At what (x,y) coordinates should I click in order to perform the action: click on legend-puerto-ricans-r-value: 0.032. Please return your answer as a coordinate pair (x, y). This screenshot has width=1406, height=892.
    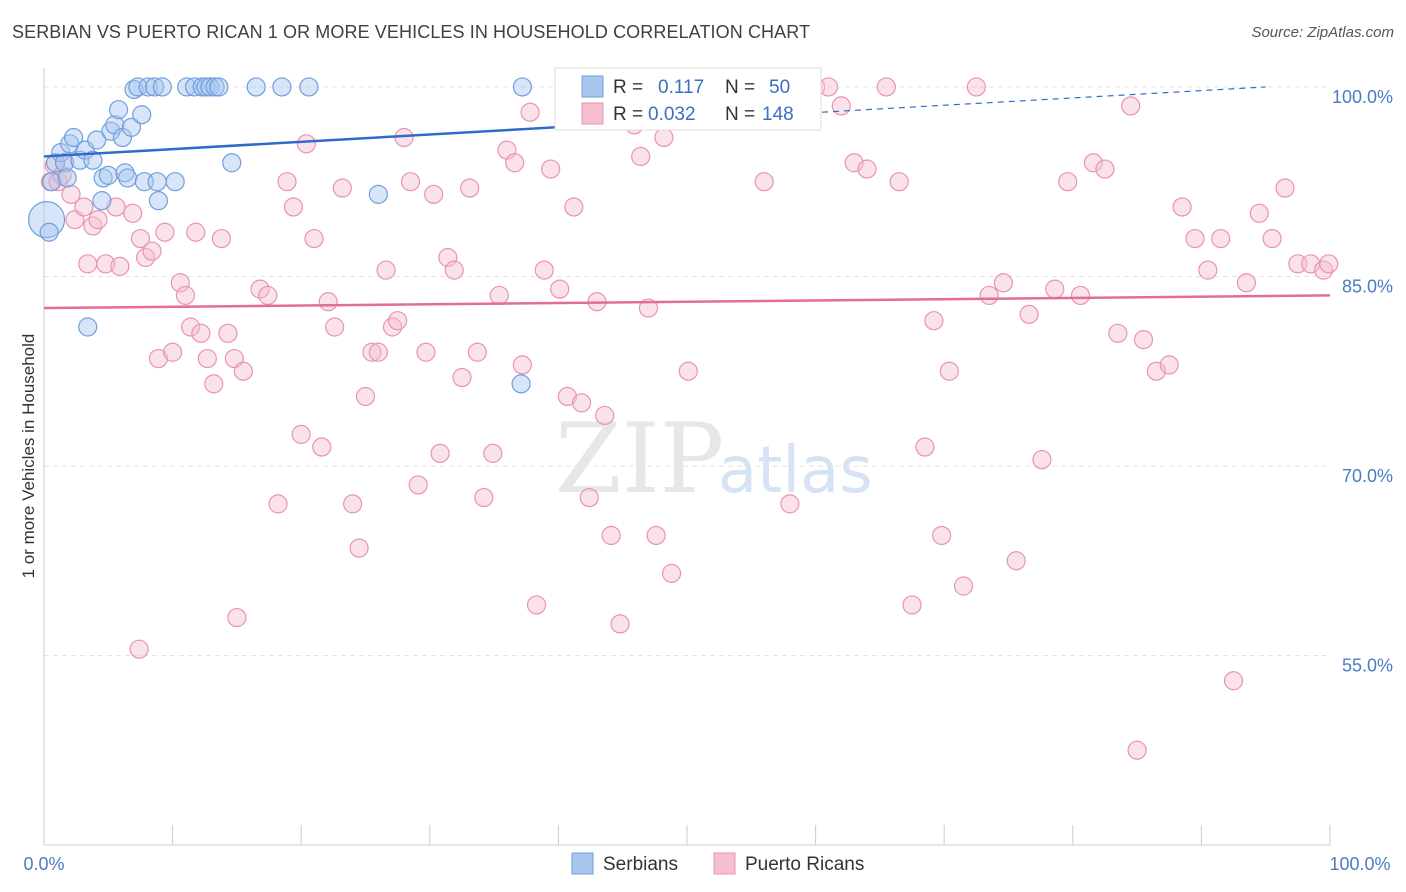
    Looking at the image, I should click on (672, 114).